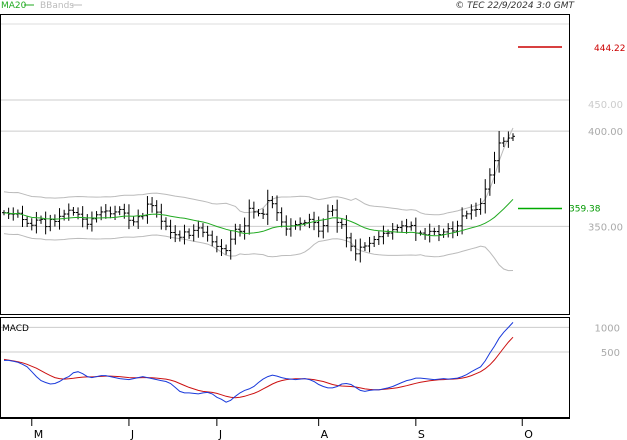 The image size is (627, 440). What do you see at coordinates (258, 367) in the screenshot?
I see `macd-signal-line` at bounding box center [258, 367].